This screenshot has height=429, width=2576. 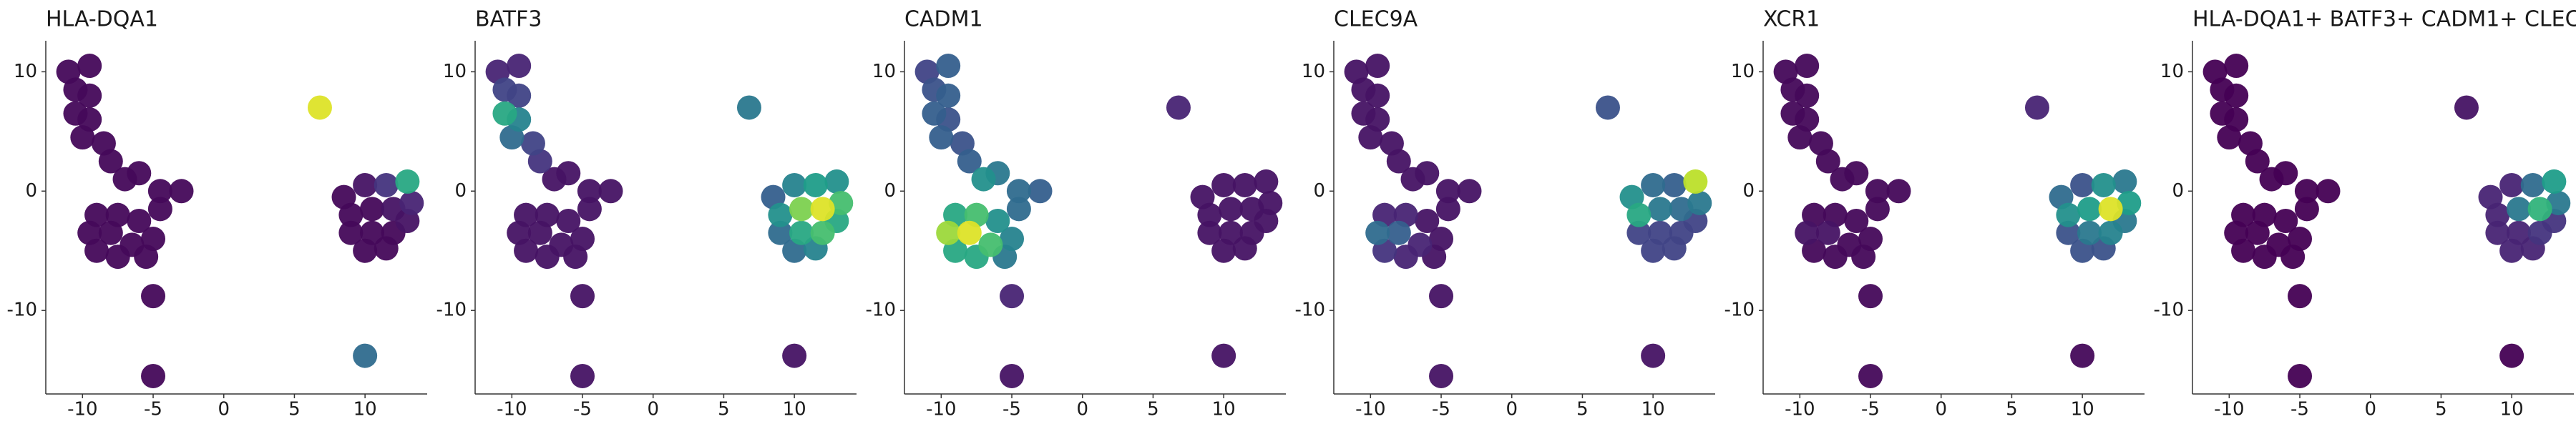 What do you see at coordinates (508, 19) in the screenshot?
I see `panel-title: BATF3` at bounding box center [508, 19].